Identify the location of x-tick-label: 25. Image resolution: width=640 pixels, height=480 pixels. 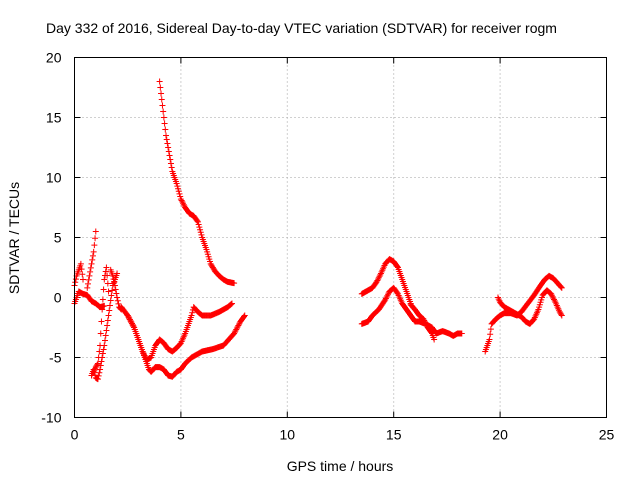
(607, 435).